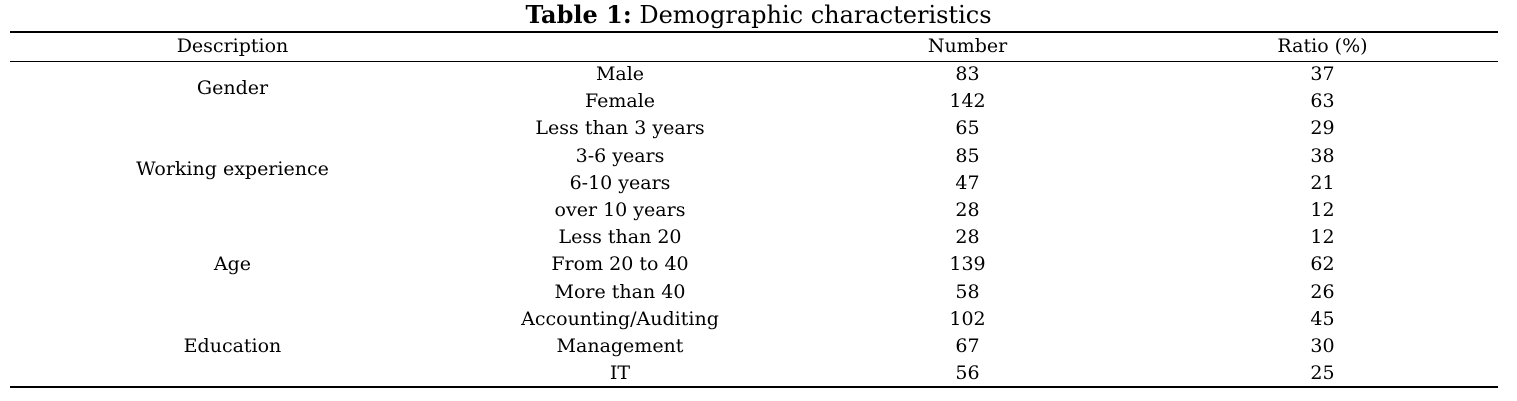  Describe the element at coordinates (232, 169) in the screenshot. I see `group-label: Working experience` at that location.